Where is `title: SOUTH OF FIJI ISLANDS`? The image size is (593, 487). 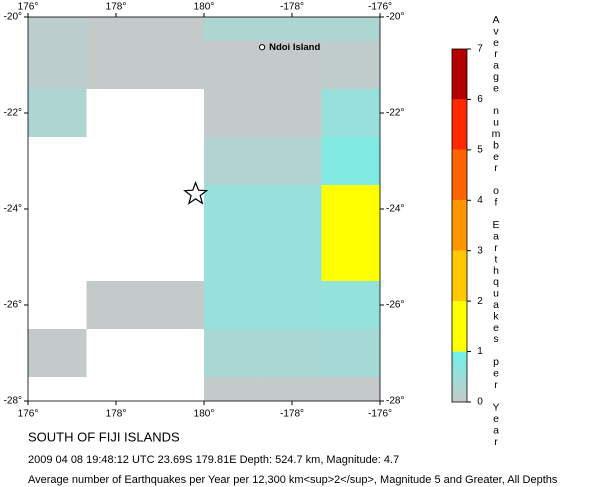 title: SOUTH OF FIJI ISLANDS is located at coordinates (104, 436).